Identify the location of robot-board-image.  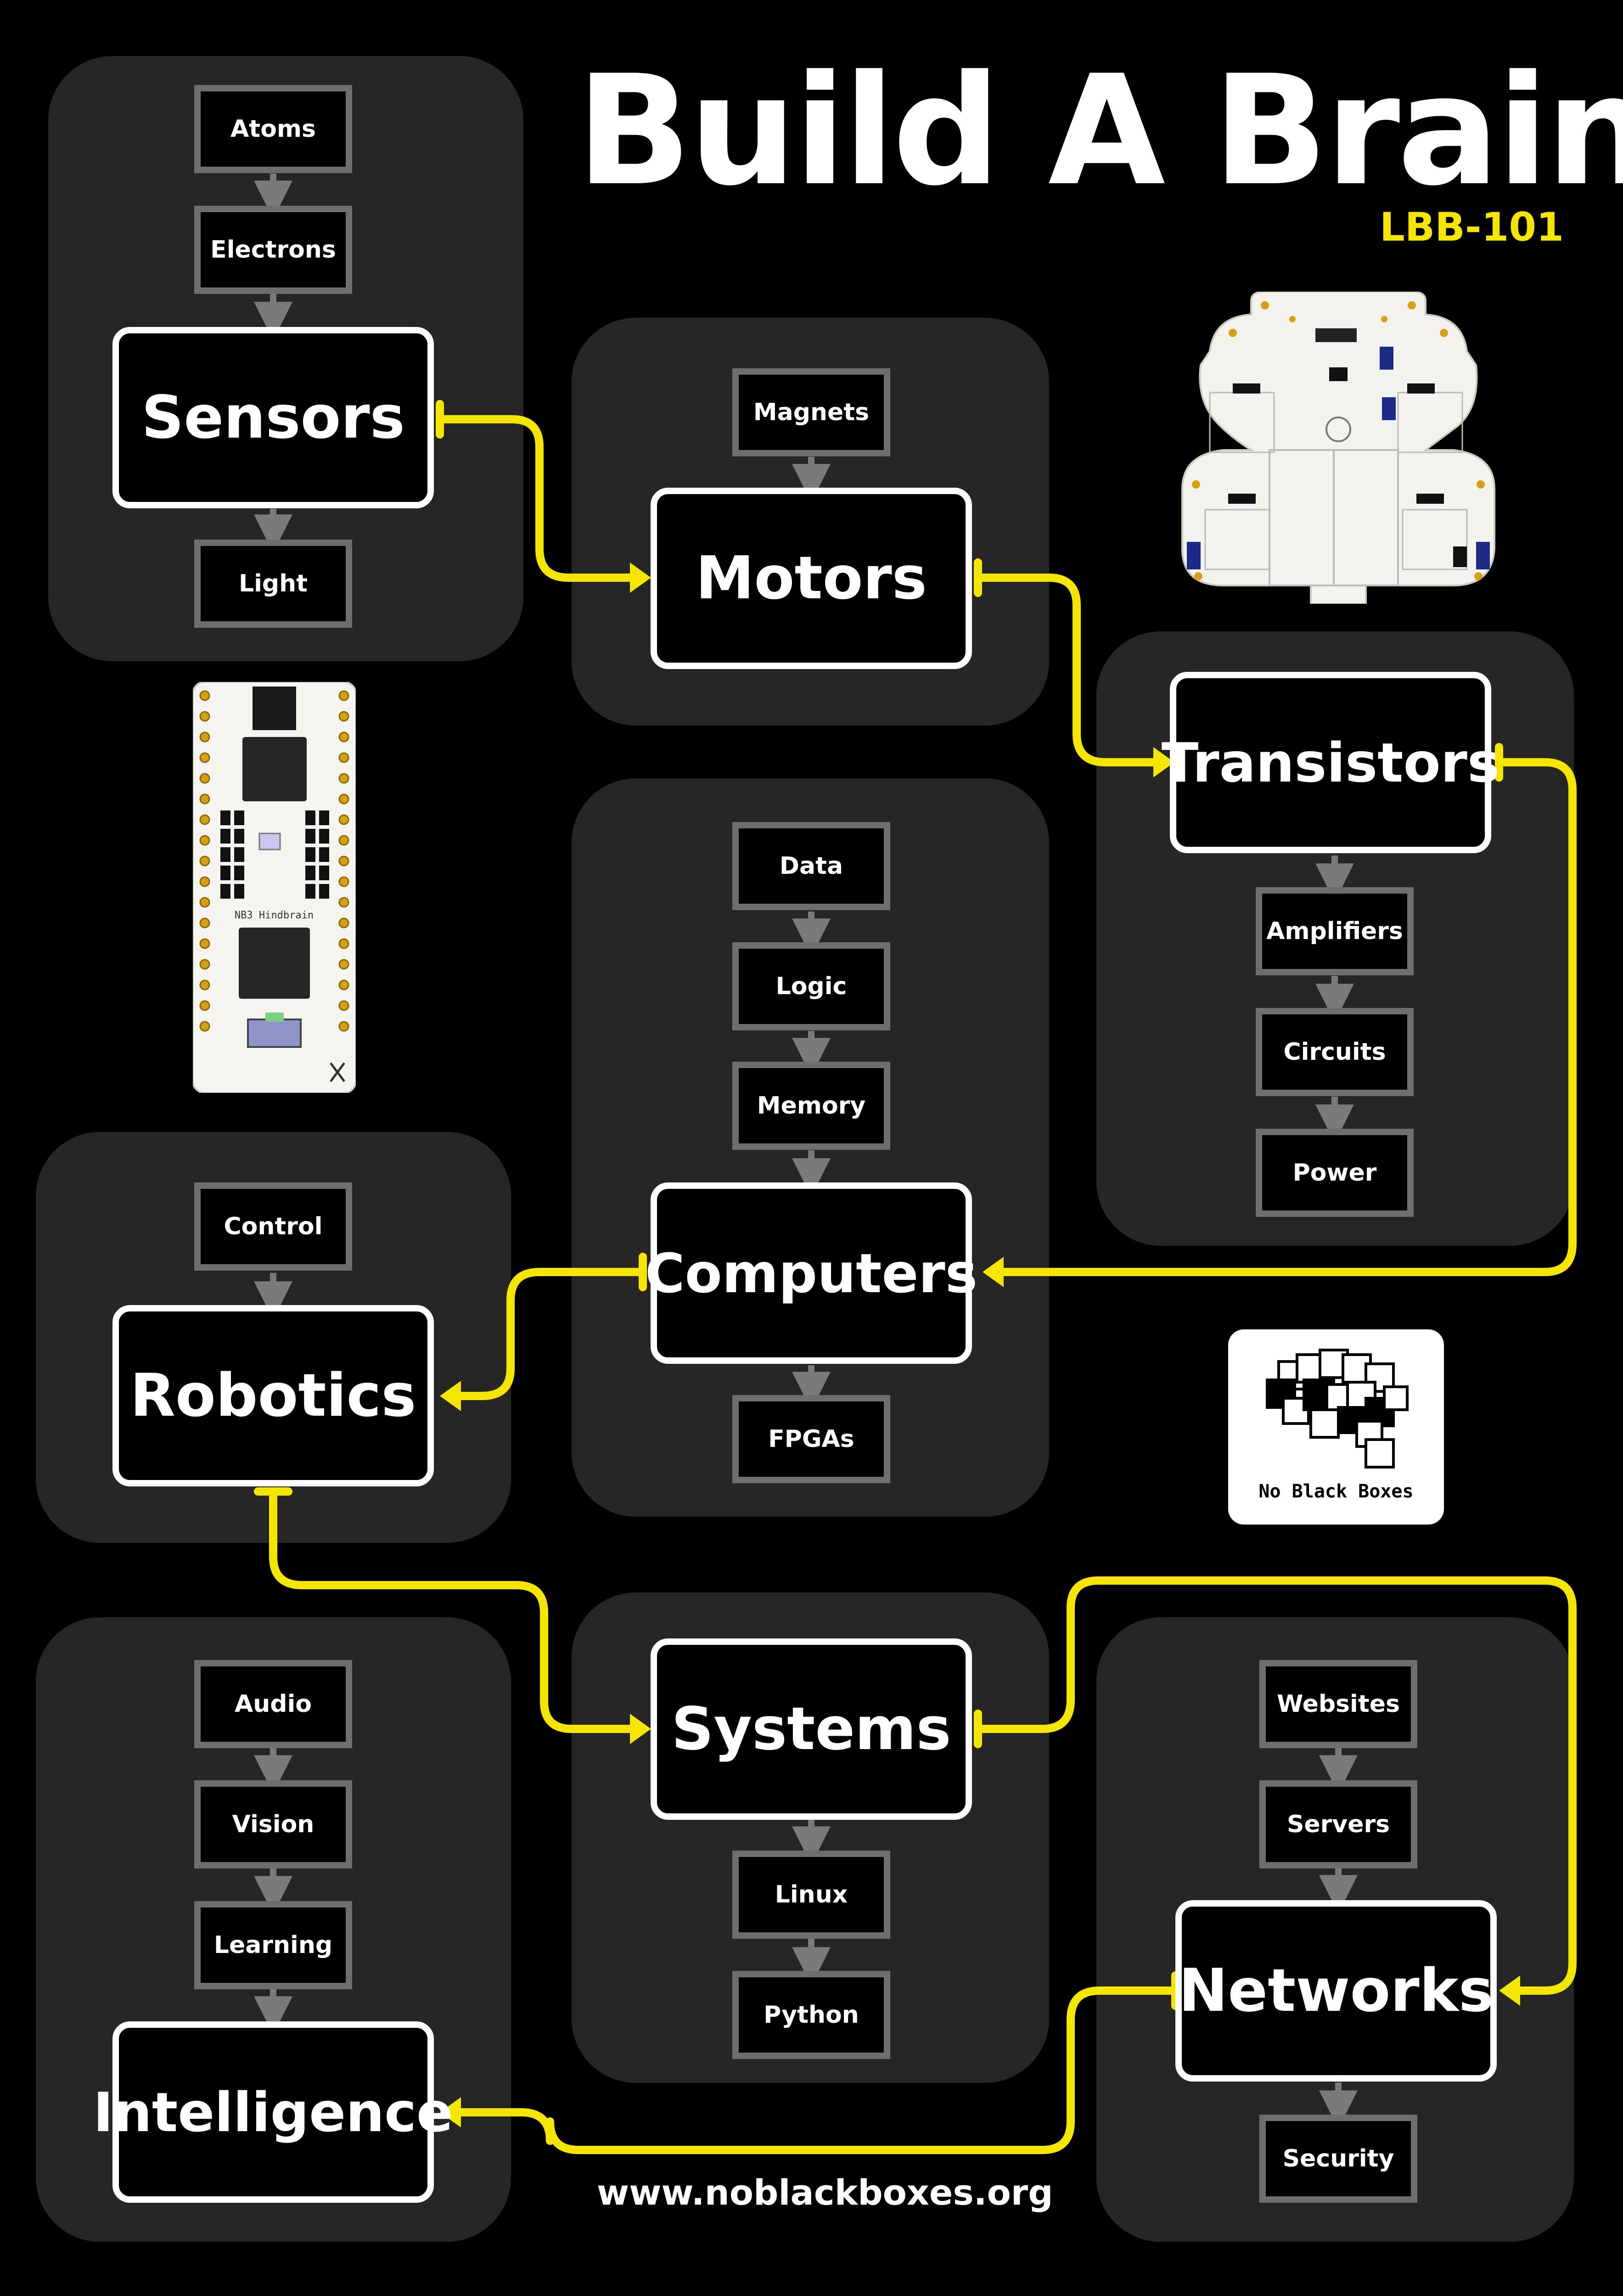
(1338, 448).